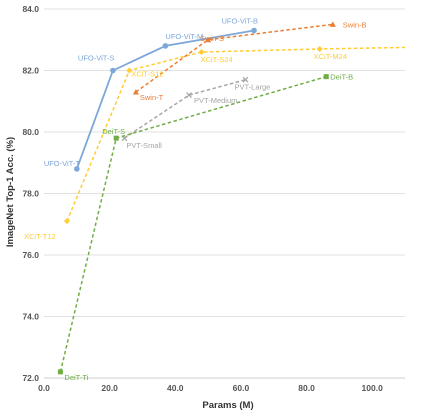 The height and width of the screenshot is (417, 423). Describe the element at coordinates (144, 145) in the screenshot. I see `point-label-pvt-small: PVT-Small` at that location.